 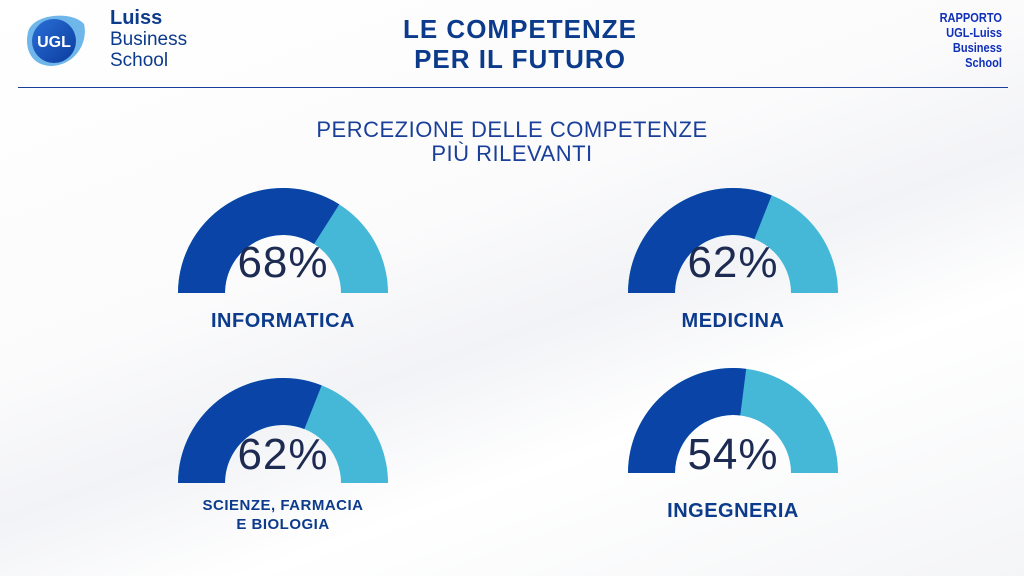 I want to click on header-divider, so click(x=513, y=87).